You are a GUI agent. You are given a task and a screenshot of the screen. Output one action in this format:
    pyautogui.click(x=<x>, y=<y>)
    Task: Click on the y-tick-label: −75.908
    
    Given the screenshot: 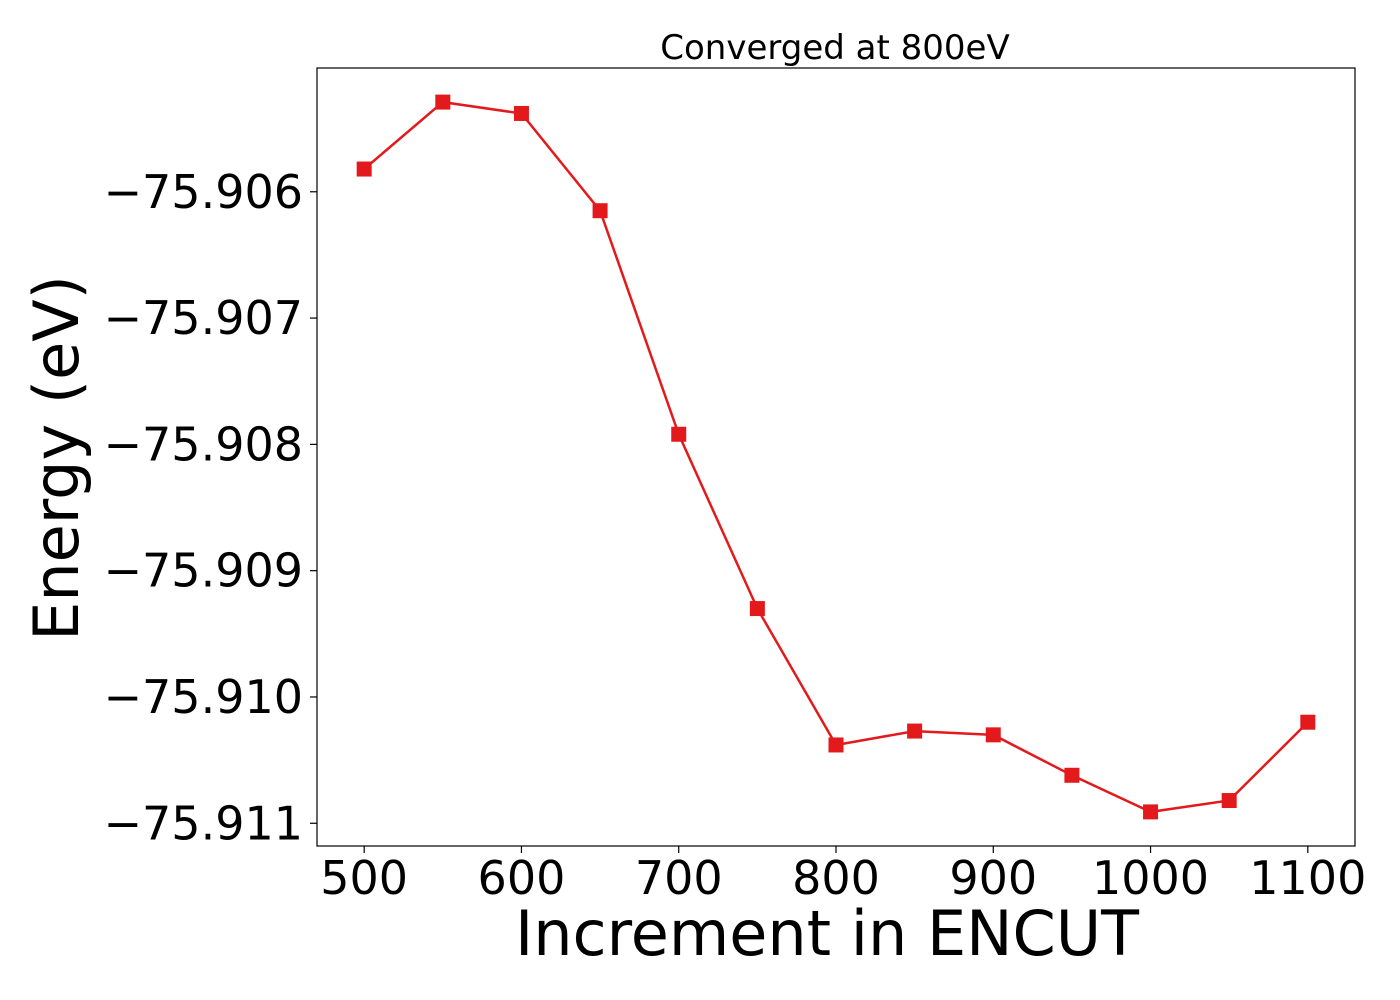 What is the action you would take?
    pyautogui.click(x=204, y=444)
    